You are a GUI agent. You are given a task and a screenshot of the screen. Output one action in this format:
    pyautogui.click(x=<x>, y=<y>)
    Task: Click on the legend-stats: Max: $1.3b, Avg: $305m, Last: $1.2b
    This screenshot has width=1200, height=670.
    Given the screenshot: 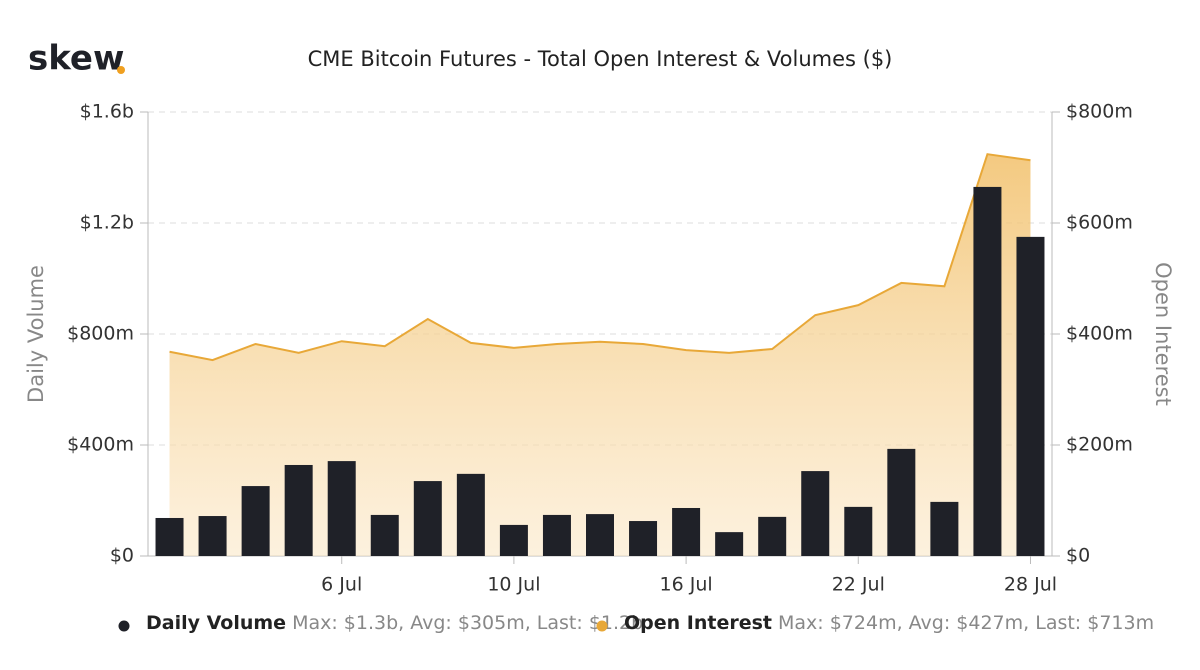 What is the action you would take?
    pyautogui.click(x=467, y=623)
    